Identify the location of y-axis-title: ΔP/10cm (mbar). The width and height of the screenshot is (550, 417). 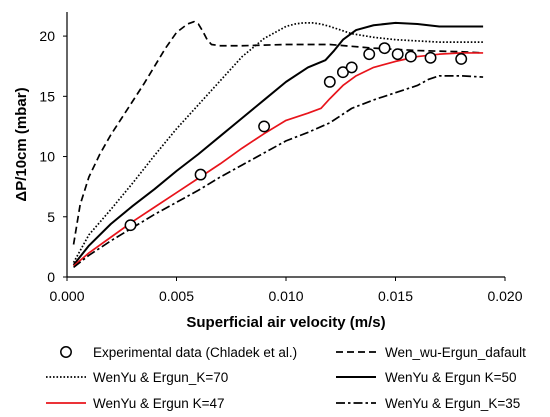
(21, 144).